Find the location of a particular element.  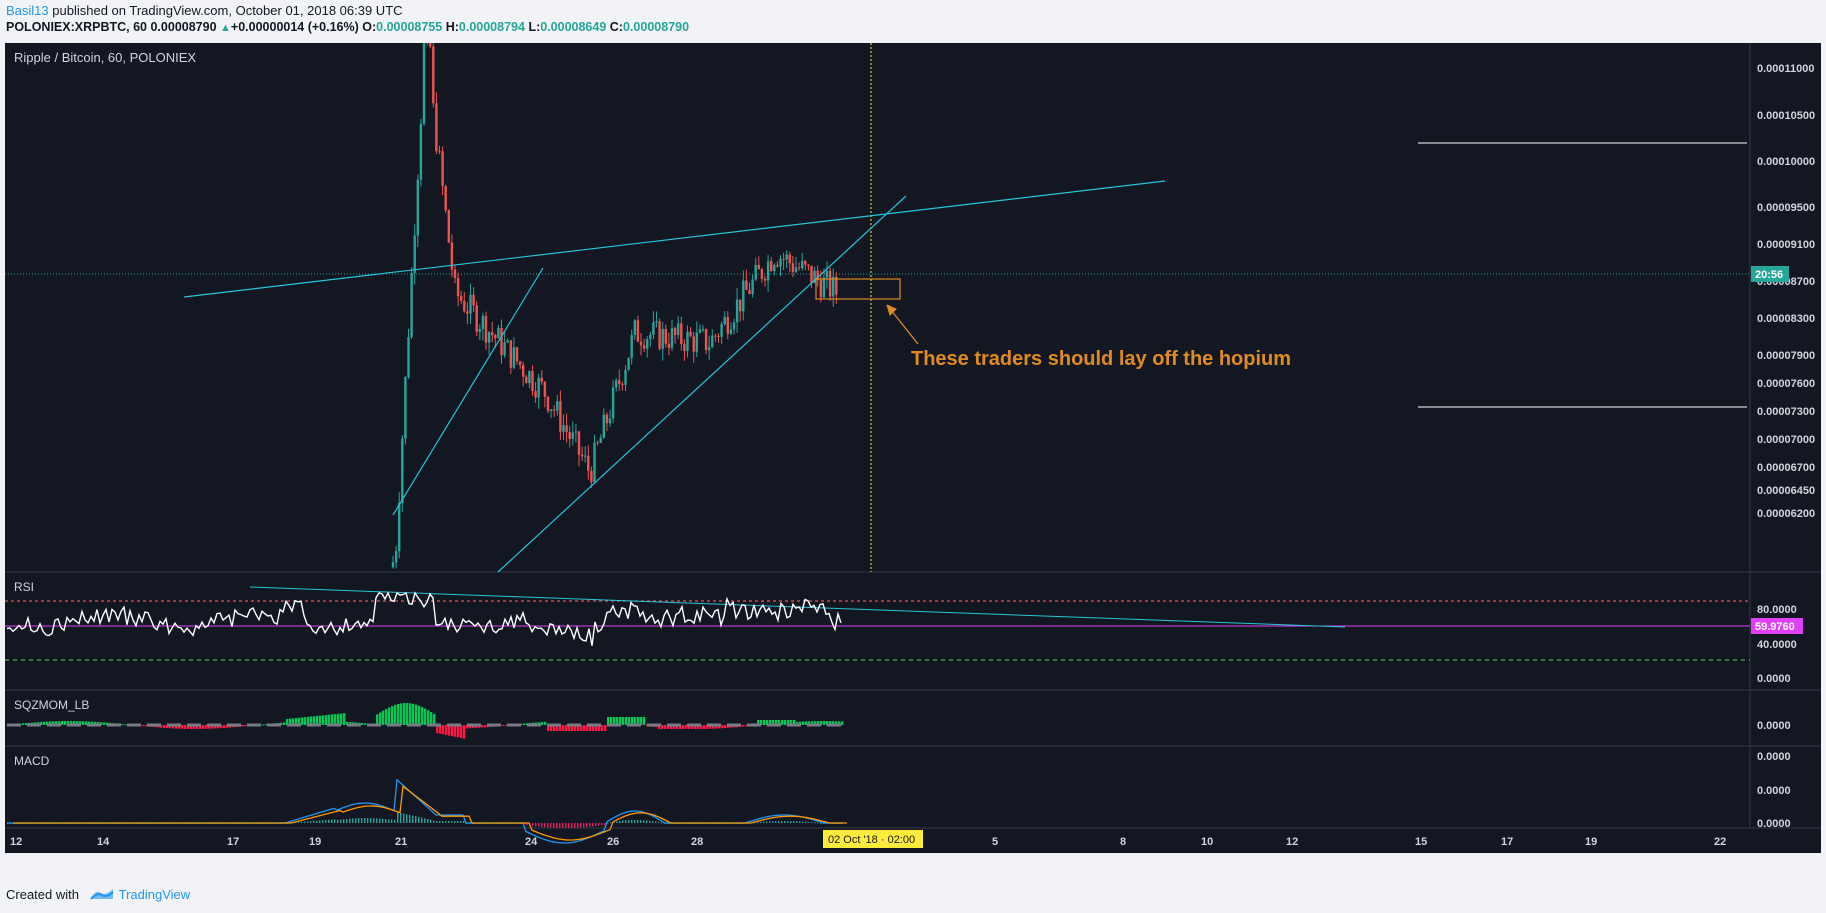

tradingview-logo-icon is located at coordinates (102, 895).